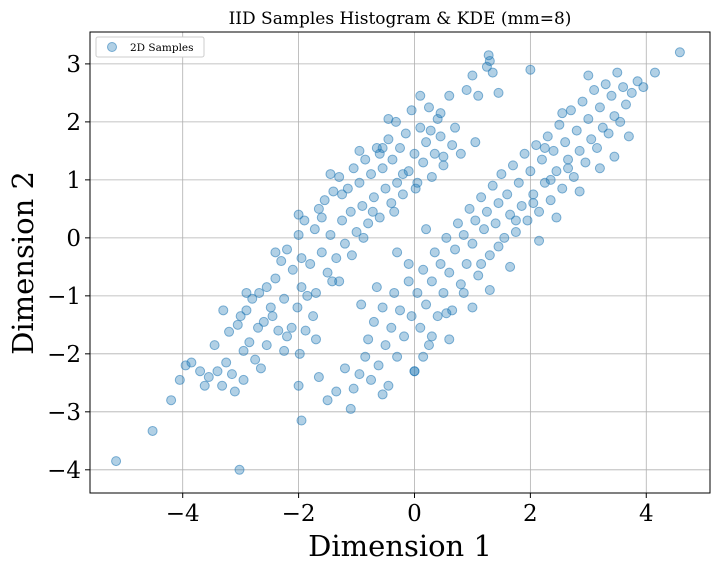 The width and height of the screenshot is (720, 570). What do you see at coordinates (410, 510) in the screenshot?
I see `x-axis-ticks: −4 −2 0 2 4` at bounding box center [410, 510].